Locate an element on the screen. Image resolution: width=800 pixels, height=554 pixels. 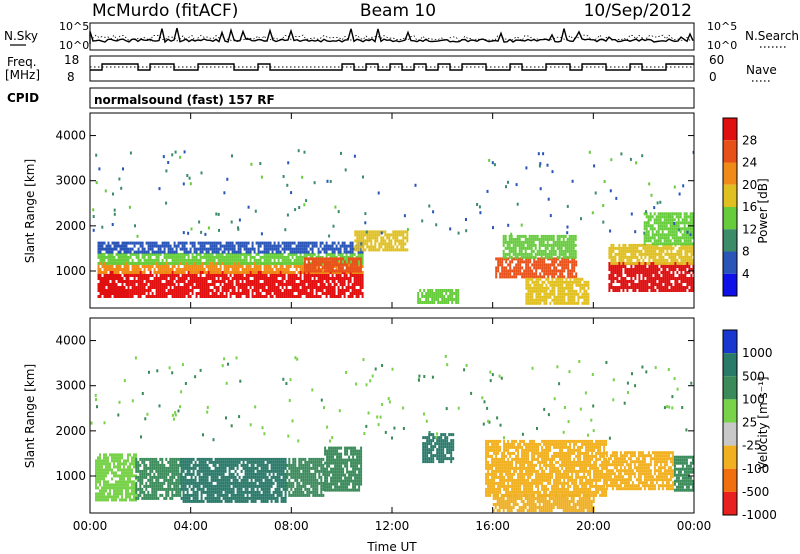
velocity-colorbar-tick: 100 is located at coordinates (753, 399).